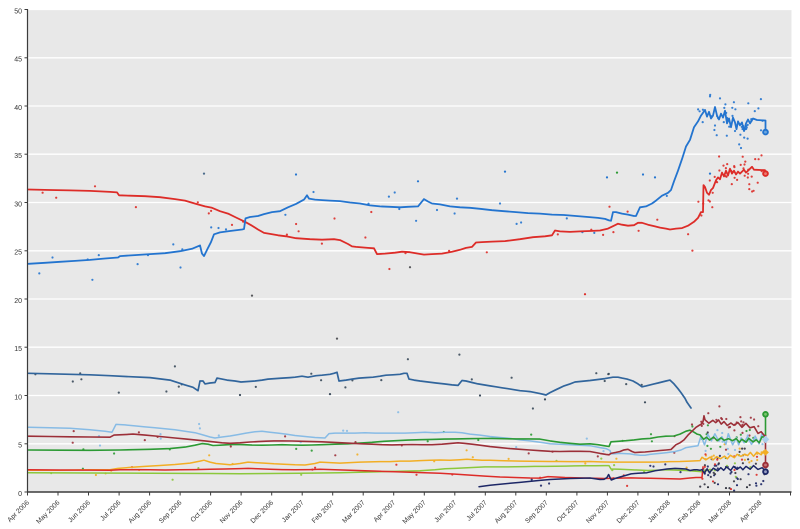 The image size is (800, 529). Describe the element at coordinates (629, 512) in the screenshot. I see `svg-text: Dec 2007` at that location.